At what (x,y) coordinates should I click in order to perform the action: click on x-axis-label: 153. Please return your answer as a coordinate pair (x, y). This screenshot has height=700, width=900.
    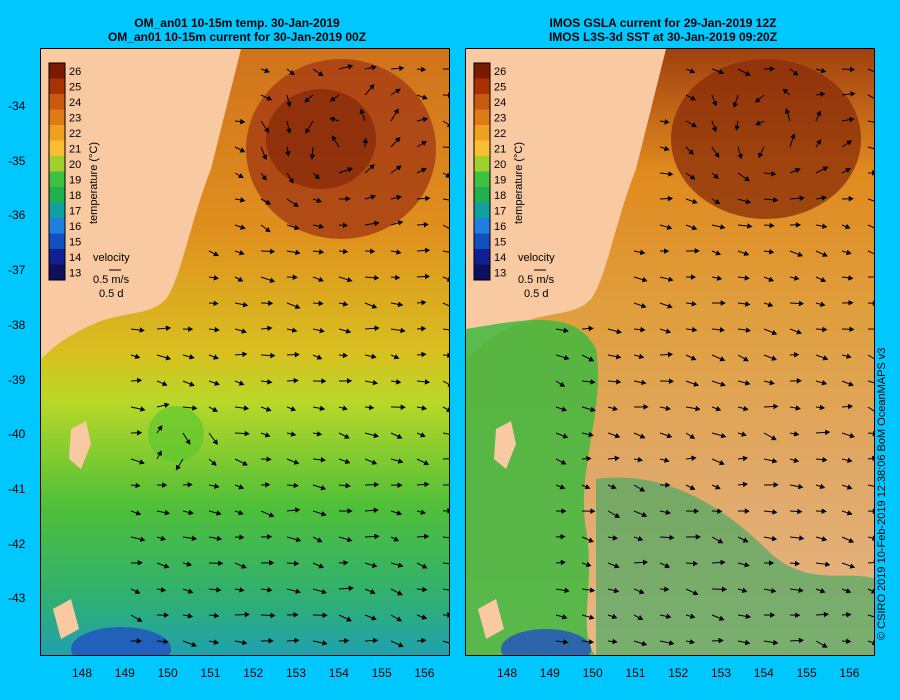
    Looking at the image, I should click on (296, 673).